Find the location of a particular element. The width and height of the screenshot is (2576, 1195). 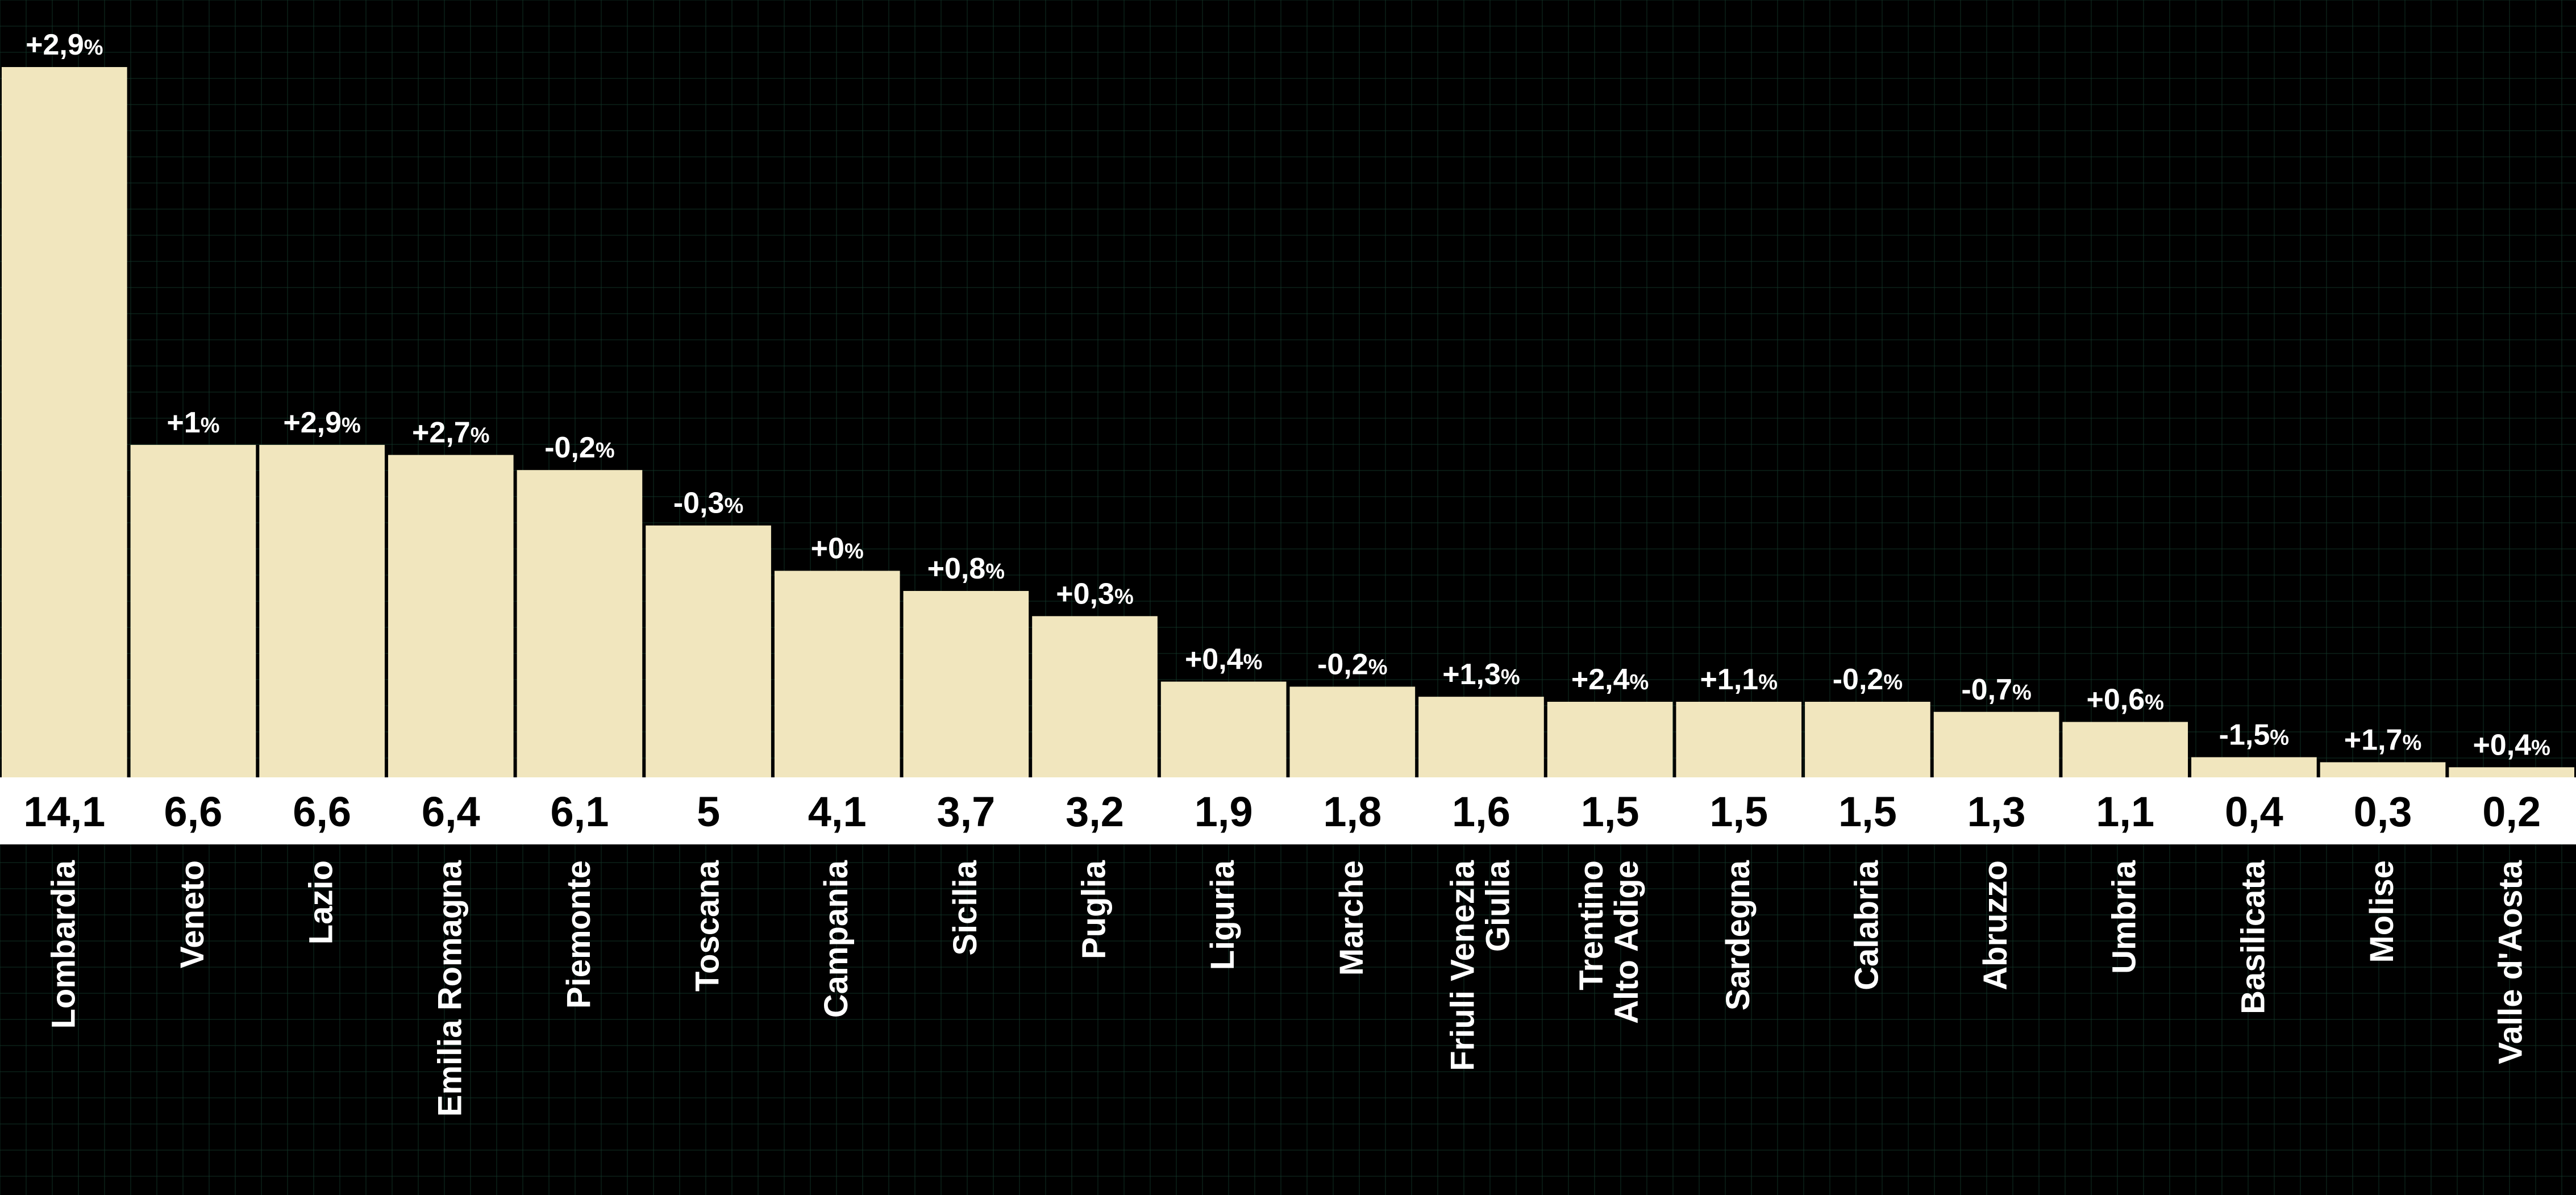

bar-puglia is located at coordinates (1095, 696).